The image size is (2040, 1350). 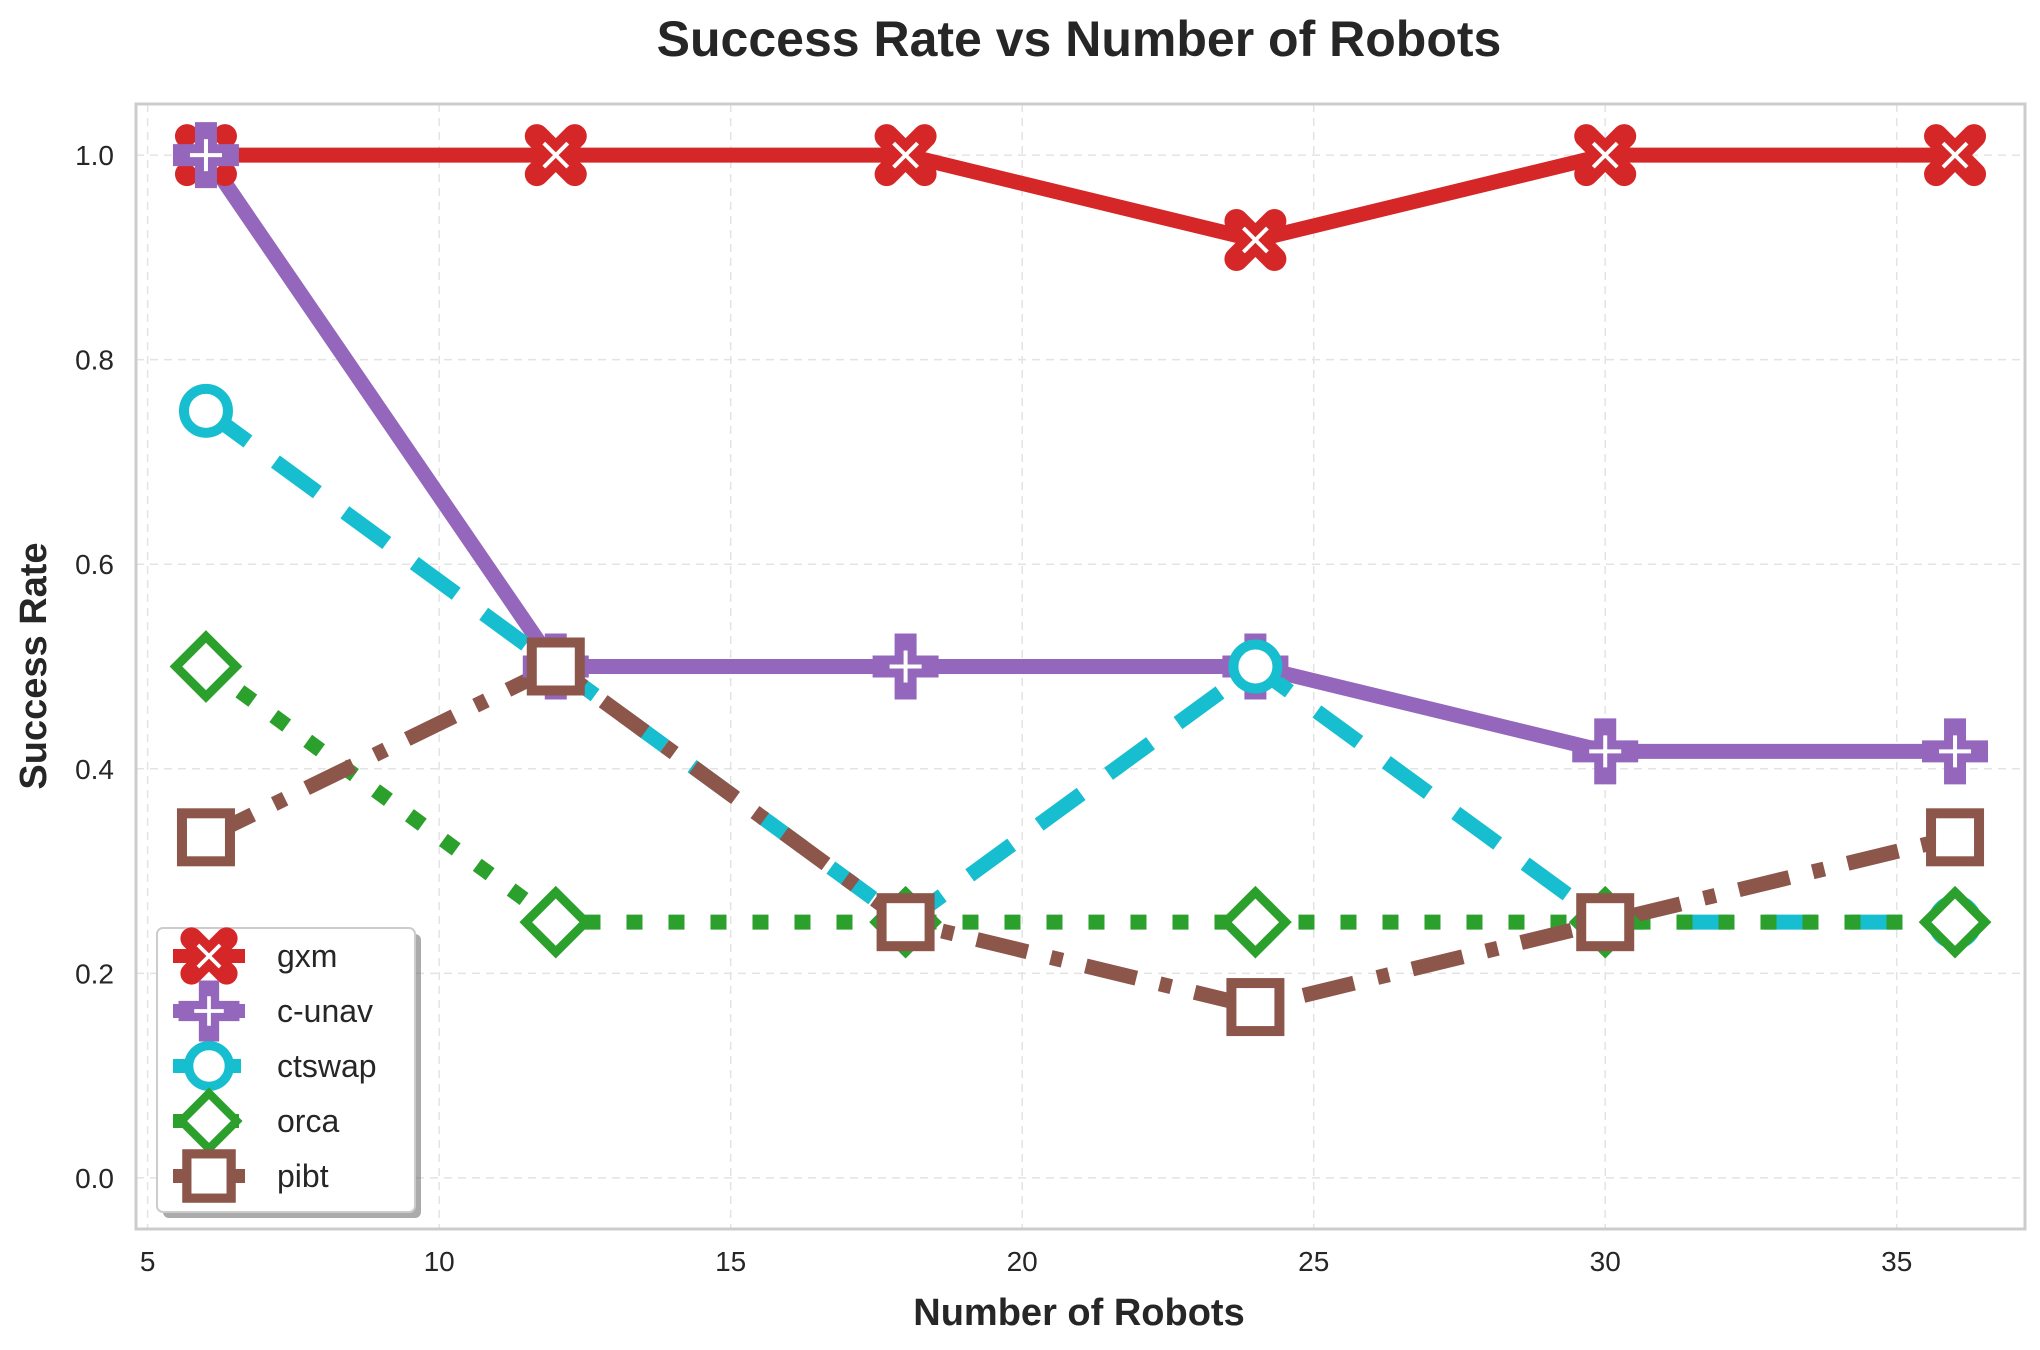 What do you see at coordinates (1605, 1261) in the screenshot?
I see `x-tick-label: 30` at bounding box center [1605, 1261].